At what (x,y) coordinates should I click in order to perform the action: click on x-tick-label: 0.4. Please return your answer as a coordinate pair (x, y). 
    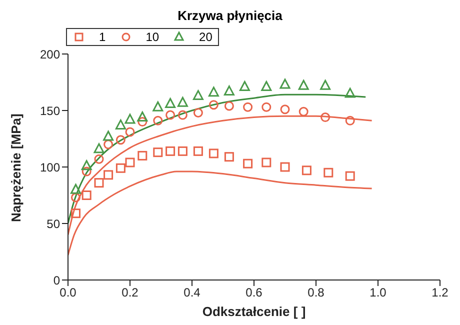
    Looking at the image, I should click on (192, 293).